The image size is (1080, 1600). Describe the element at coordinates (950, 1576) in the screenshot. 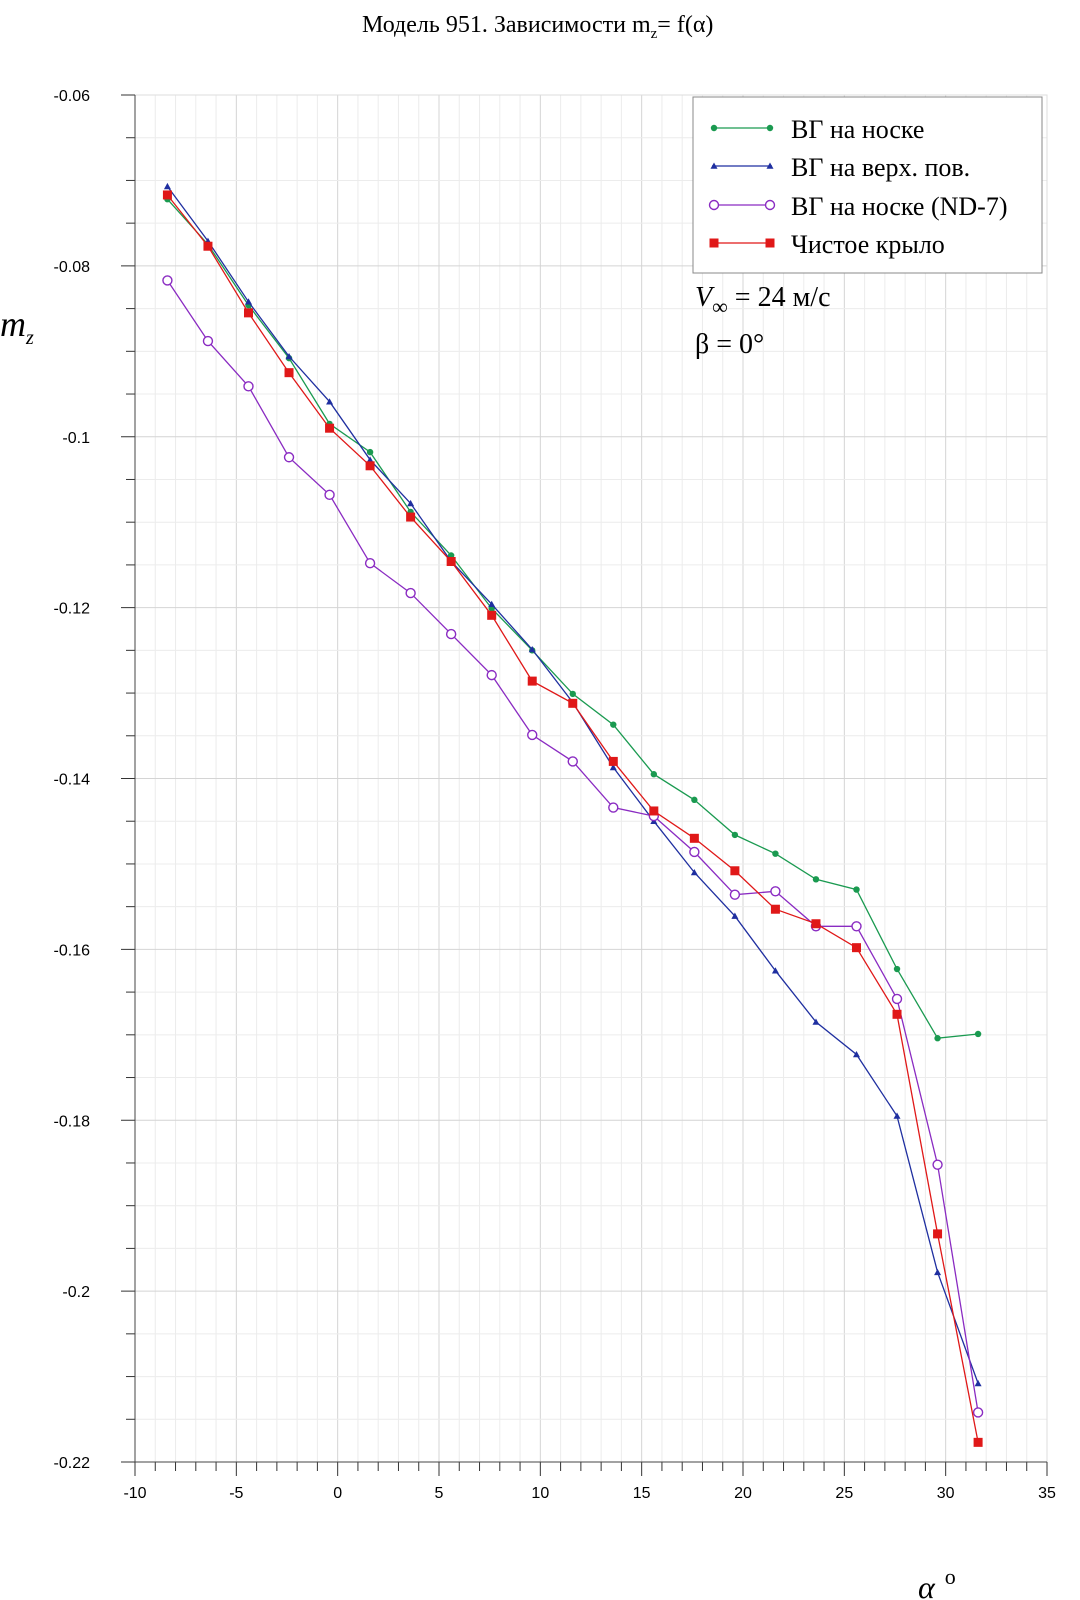

I see `x-axis-label-sup: o` at that location.